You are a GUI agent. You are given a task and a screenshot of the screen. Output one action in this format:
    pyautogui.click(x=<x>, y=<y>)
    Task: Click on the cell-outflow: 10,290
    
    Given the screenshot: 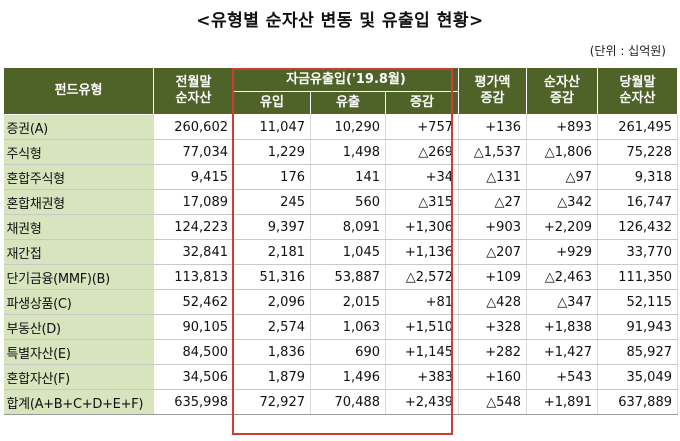 What is the action you would take?
    pyautogui.click(x=348, y=127)
    